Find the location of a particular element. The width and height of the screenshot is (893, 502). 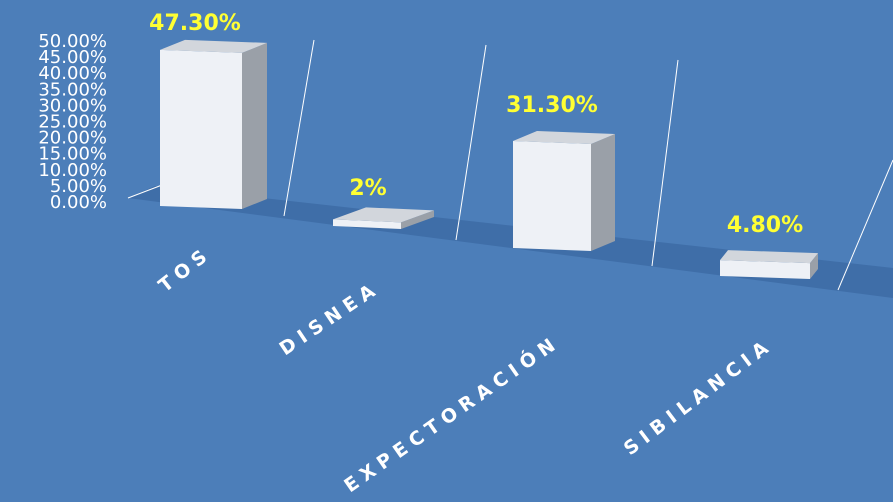

bar-tos is located at coordinates (201, 129).